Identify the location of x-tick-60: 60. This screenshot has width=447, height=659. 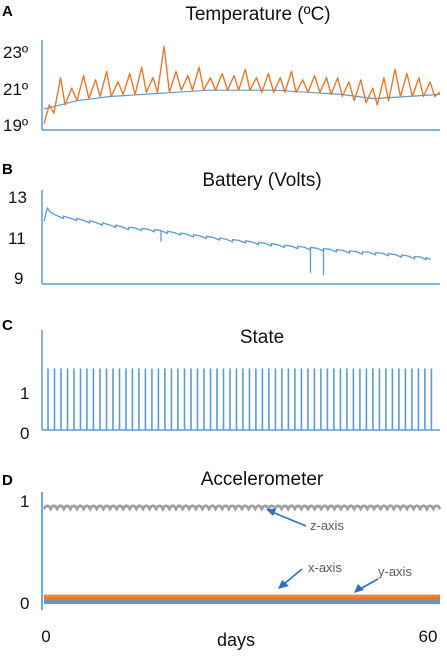
(428, 636).